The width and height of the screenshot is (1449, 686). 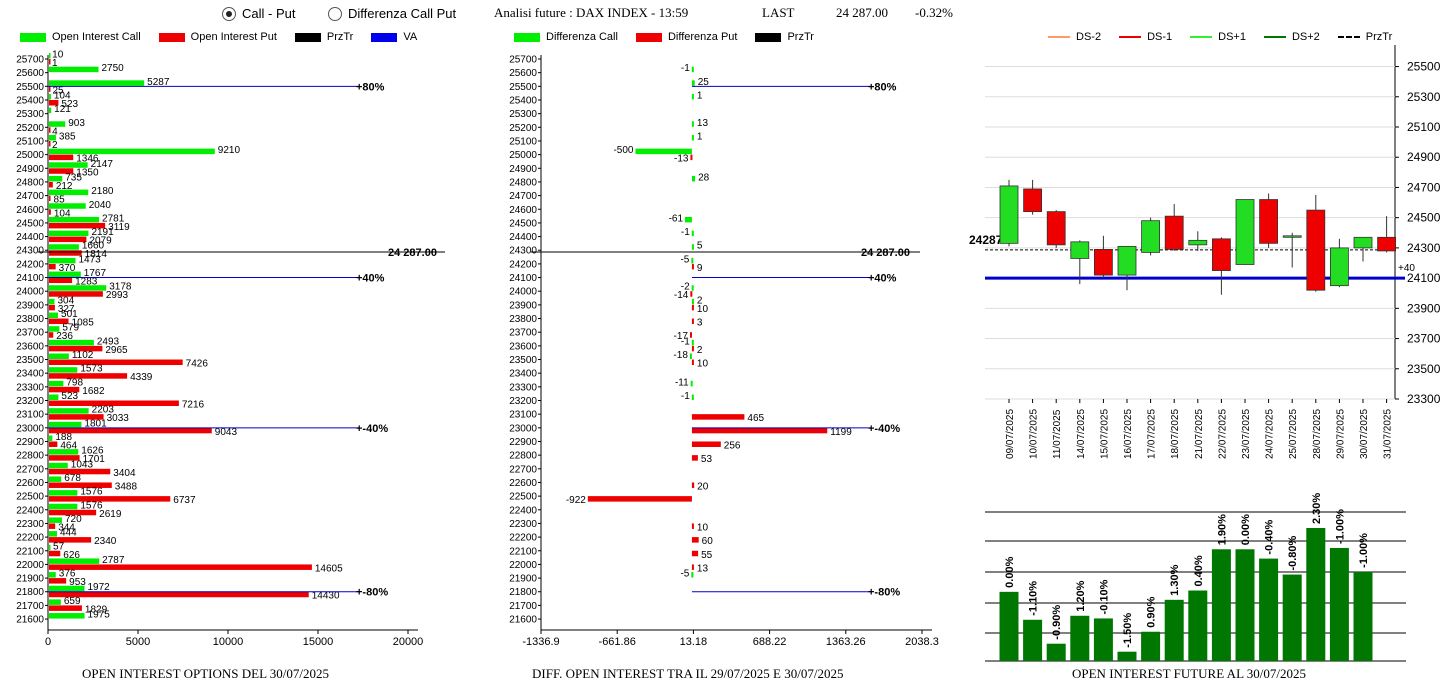 I want to click on radio-call-put: Call - Put, so click(x=258, y=13).